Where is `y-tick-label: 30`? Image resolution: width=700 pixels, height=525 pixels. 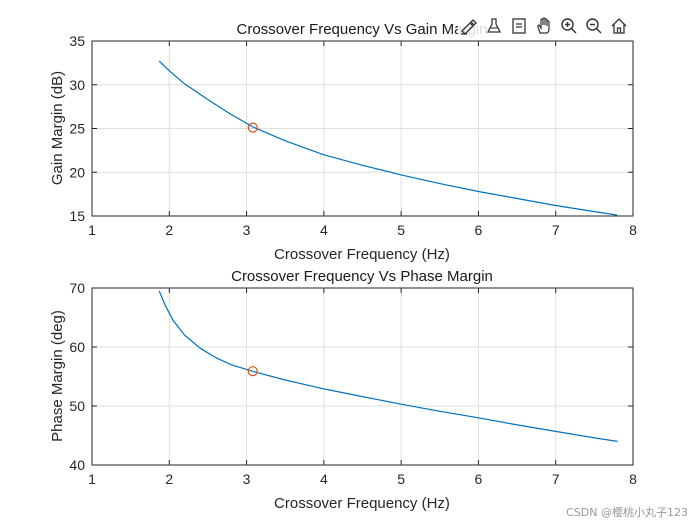
y-tick-label: 30 is located at coordinates (77, 85).